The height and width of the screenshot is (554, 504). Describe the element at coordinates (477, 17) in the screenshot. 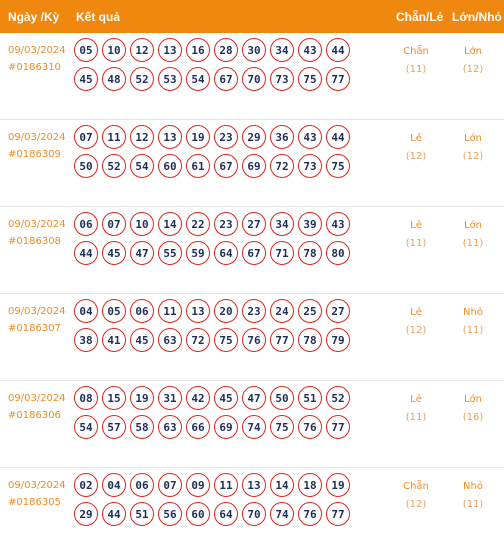

I see `header-big-small: Lớn/Nhỏ` at that location.